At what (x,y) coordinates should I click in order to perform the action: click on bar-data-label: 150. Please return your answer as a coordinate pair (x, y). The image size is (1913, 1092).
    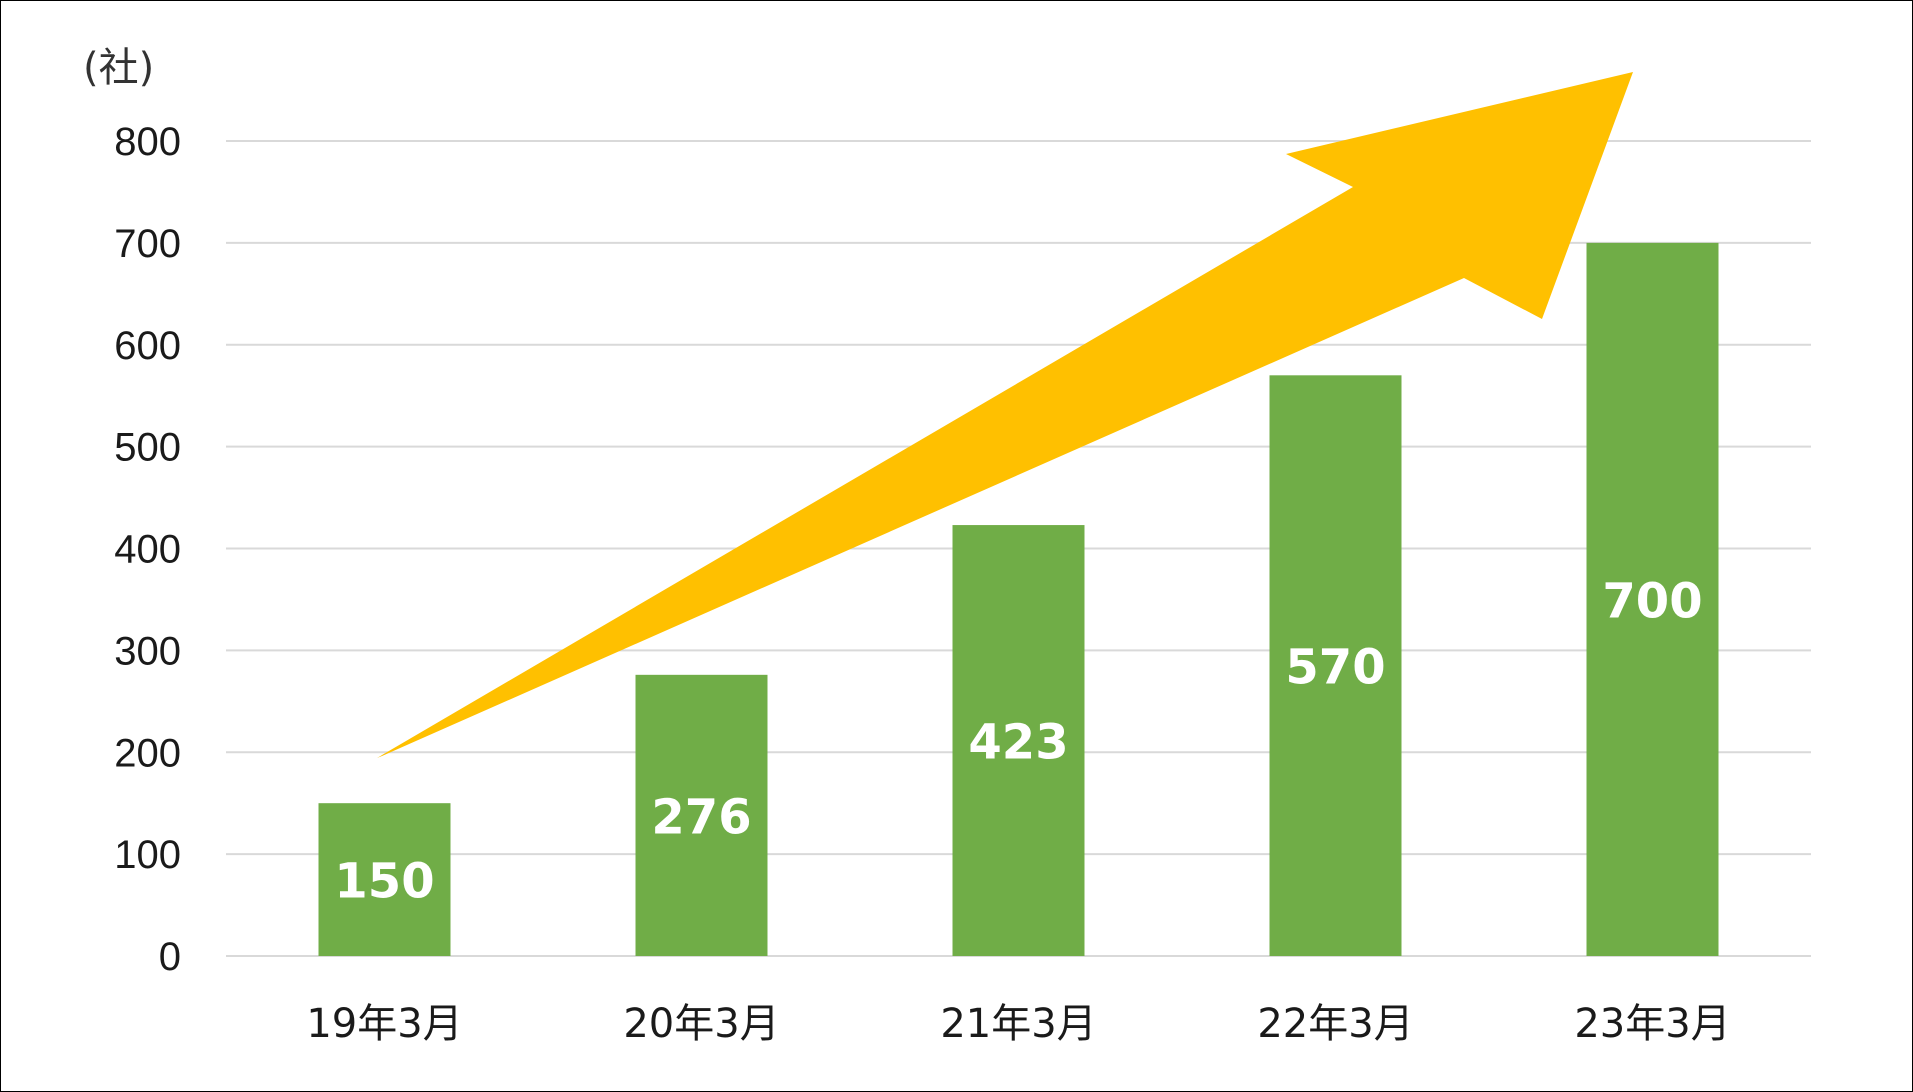
    Looking at the image, I should click on (384, 882).